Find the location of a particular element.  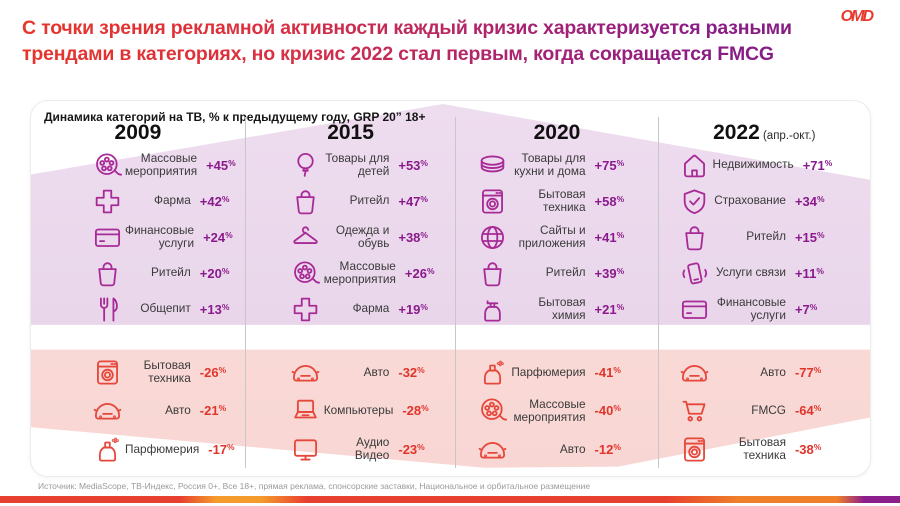

year-header: 2020 is located at coordinates (556, 133).